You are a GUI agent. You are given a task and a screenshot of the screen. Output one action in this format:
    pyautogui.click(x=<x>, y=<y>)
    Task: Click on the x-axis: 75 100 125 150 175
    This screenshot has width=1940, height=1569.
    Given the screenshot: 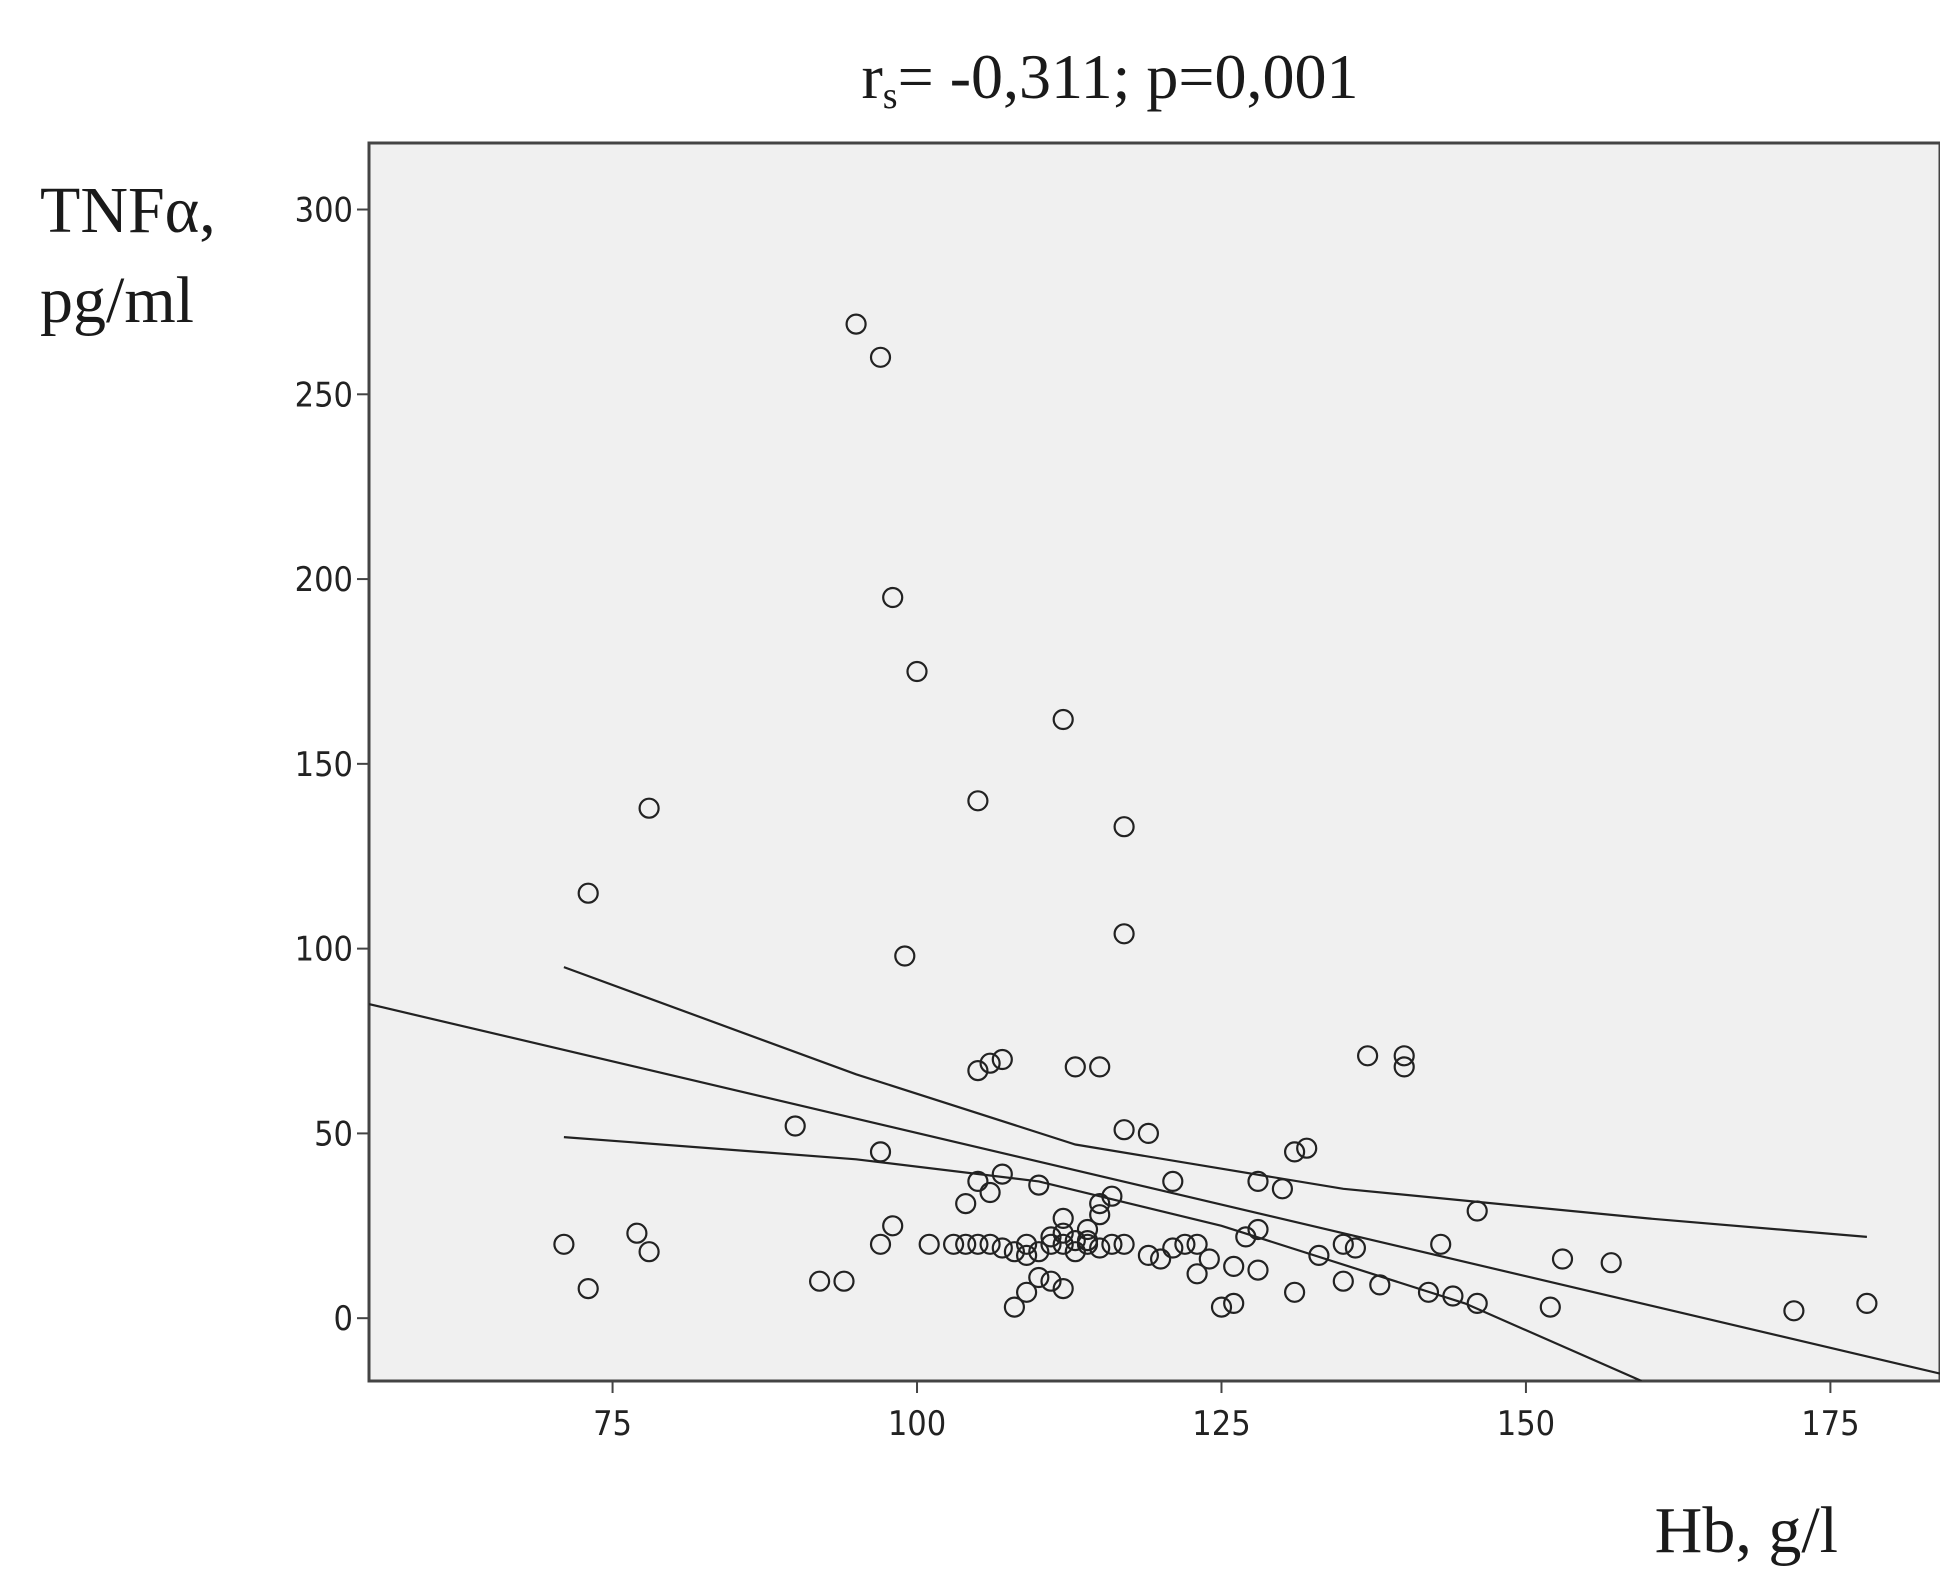 What is the action you would take?
    pyautogui.click(x=1226, y=1412)
    